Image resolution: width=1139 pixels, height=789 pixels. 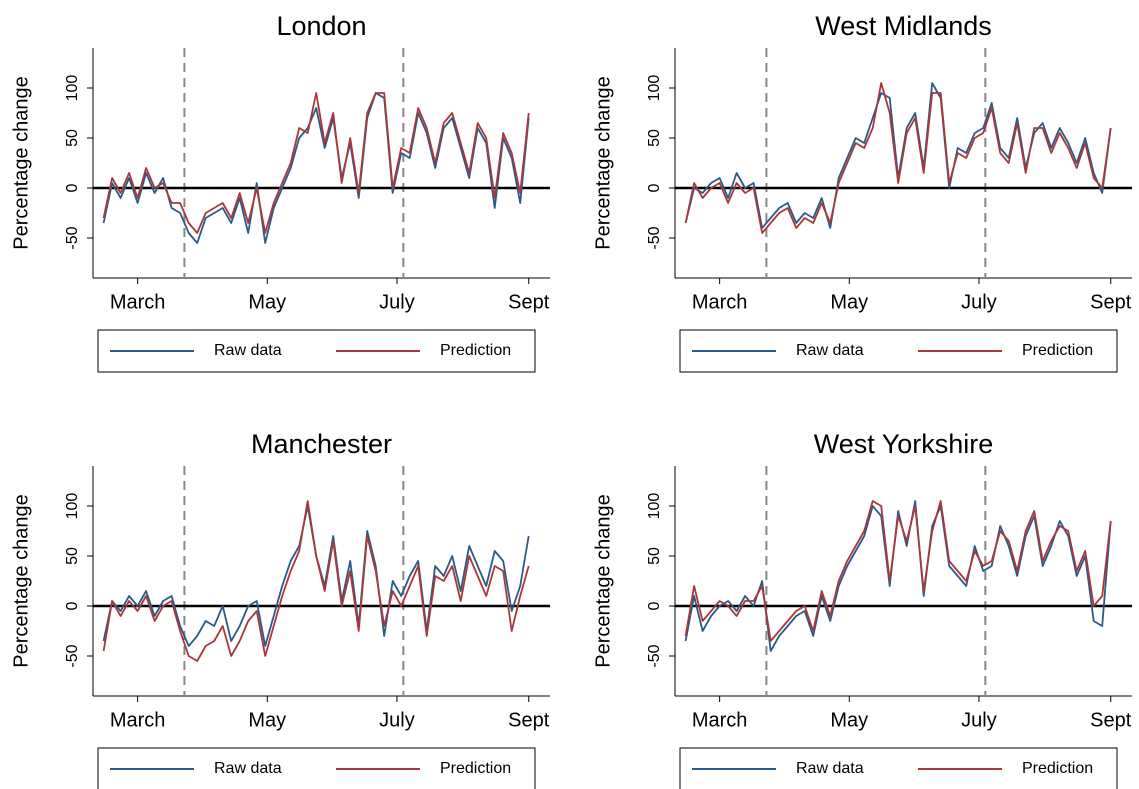 What do you see at coordinates (903, 26) in the screenshot?
I see `chart-title: West Midlands` at bounding box center [903, 26].